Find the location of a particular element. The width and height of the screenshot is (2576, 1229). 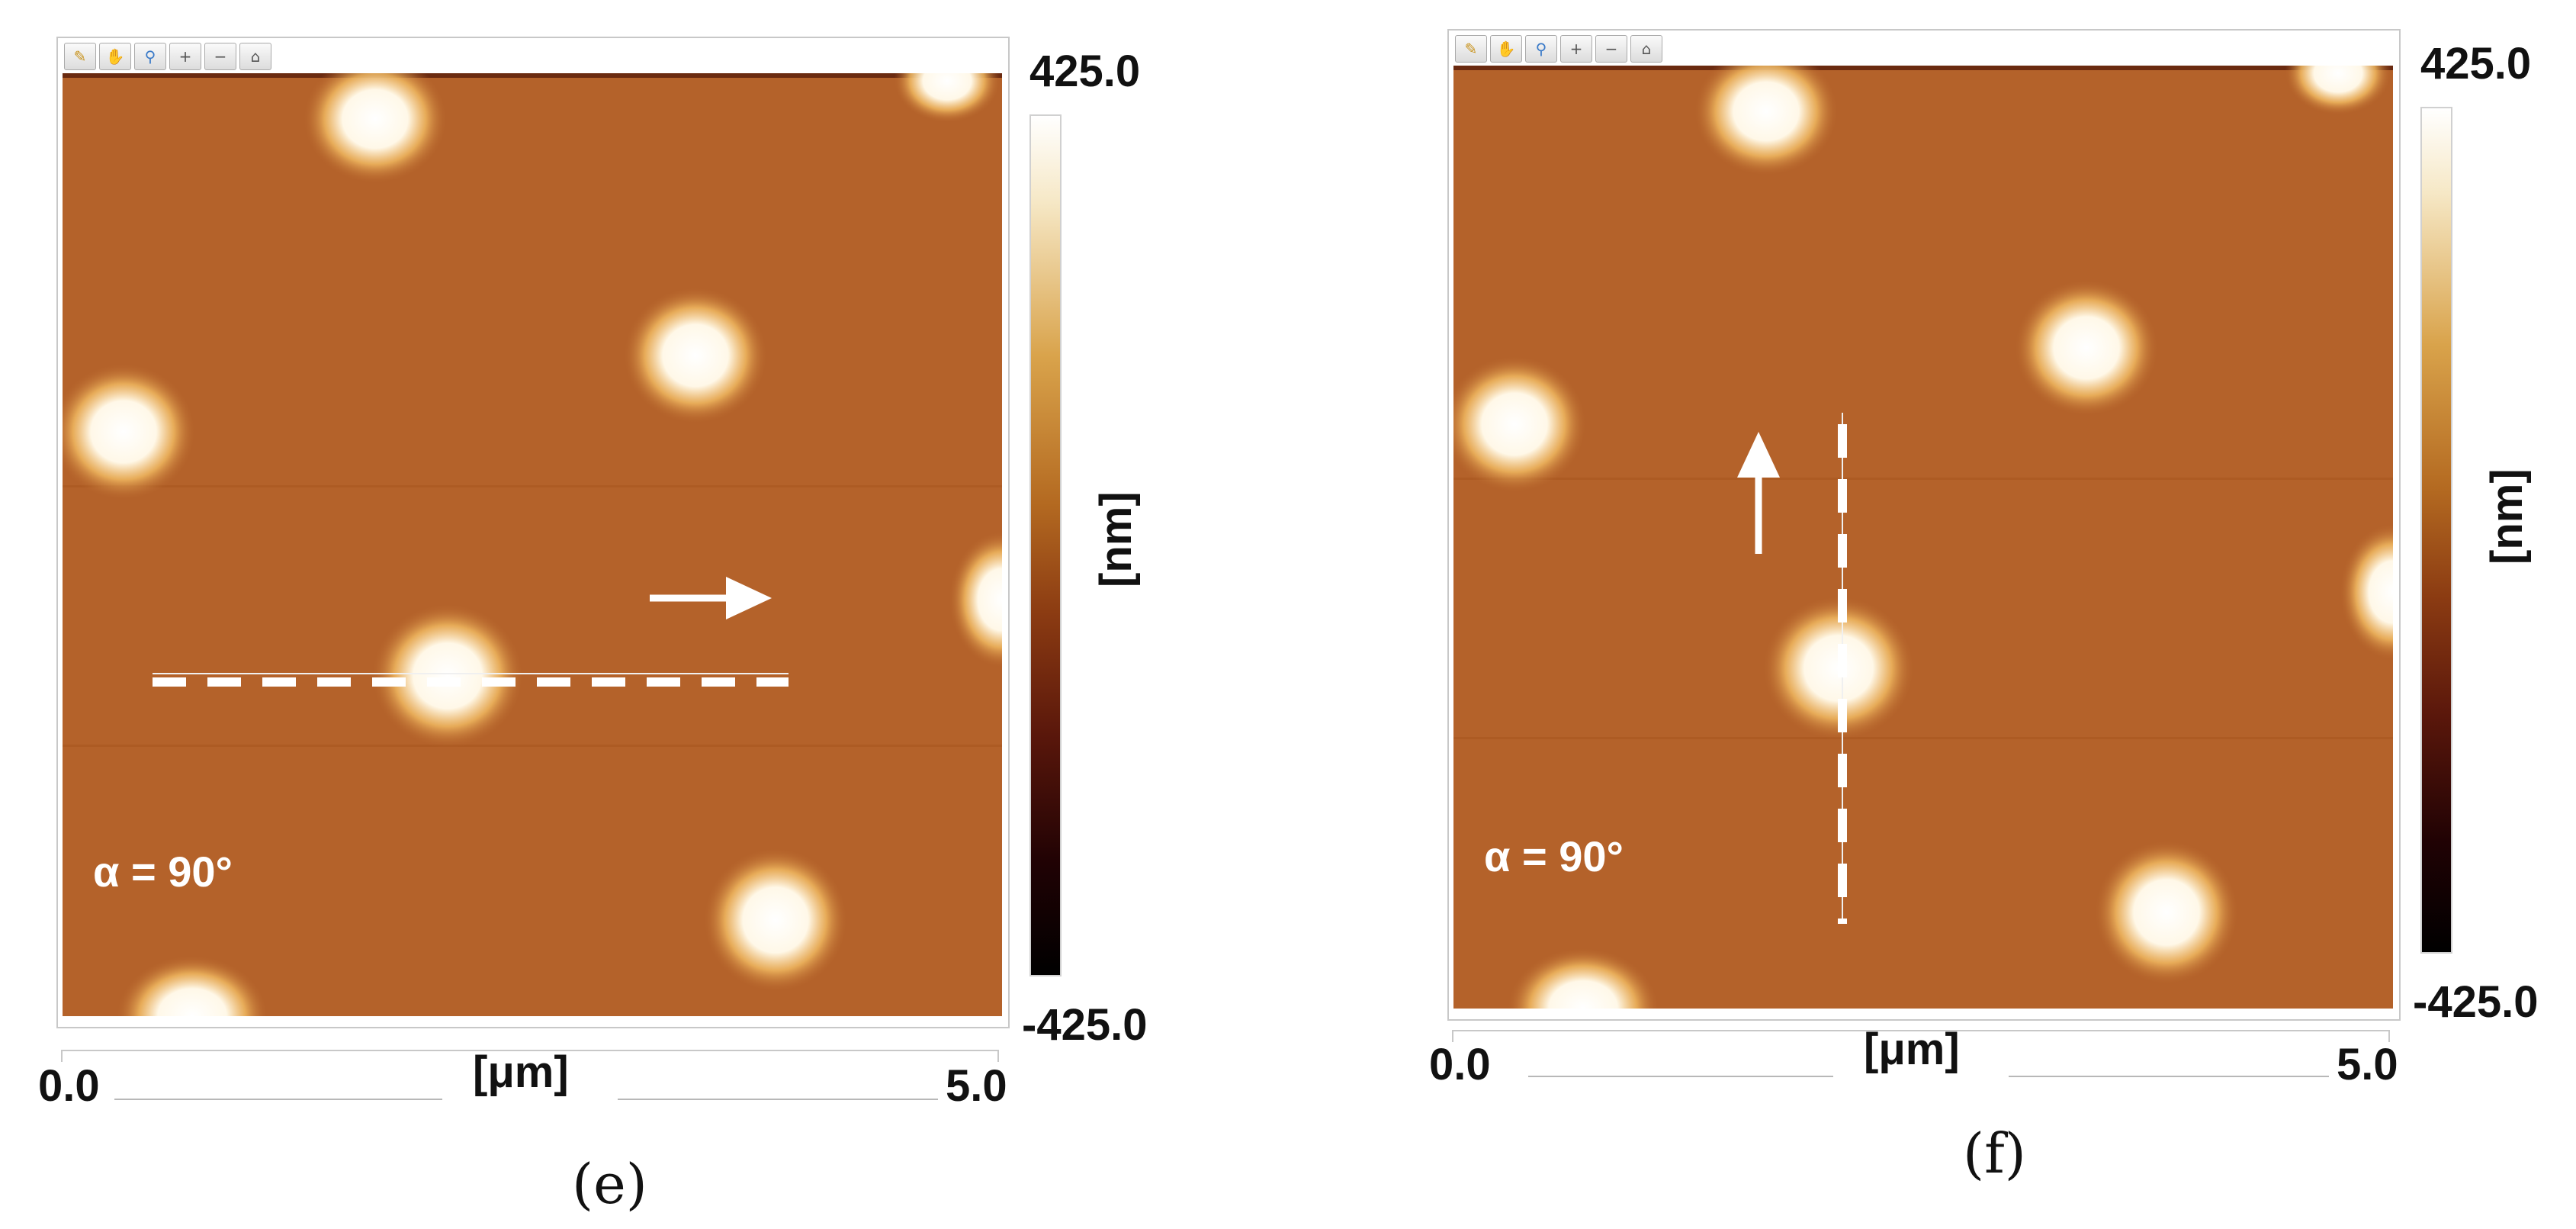

direction-arrow-up is located at coordinates (1758, 493).